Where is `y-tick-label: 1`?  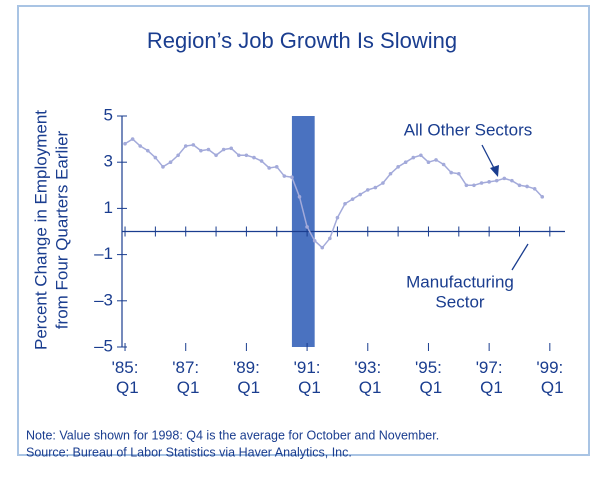
y-tick-label: 1 is located at coordinates (108, 207).